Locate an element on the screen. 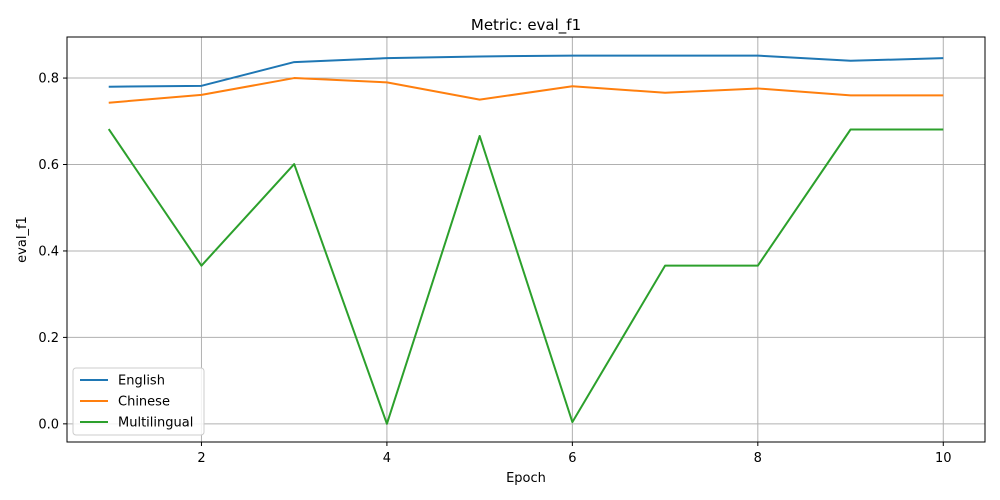 The width and height of the screenshot is (1000, 500). legend-box is located at coordinates (138, 401).